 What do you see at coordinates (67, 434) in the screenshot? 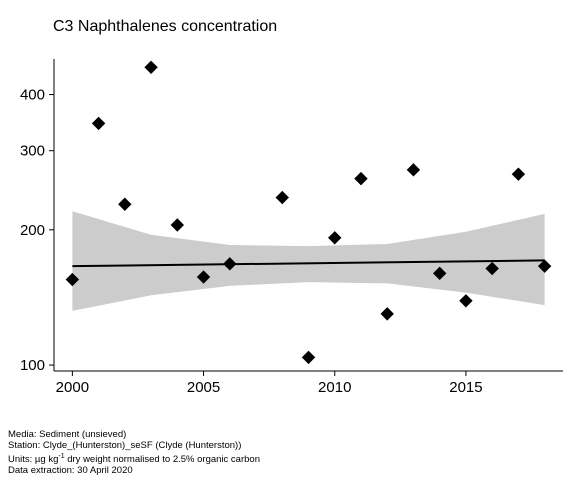
I see `footer-media: Media: Sediment (unsieved)` at bounding box center [67, 434].